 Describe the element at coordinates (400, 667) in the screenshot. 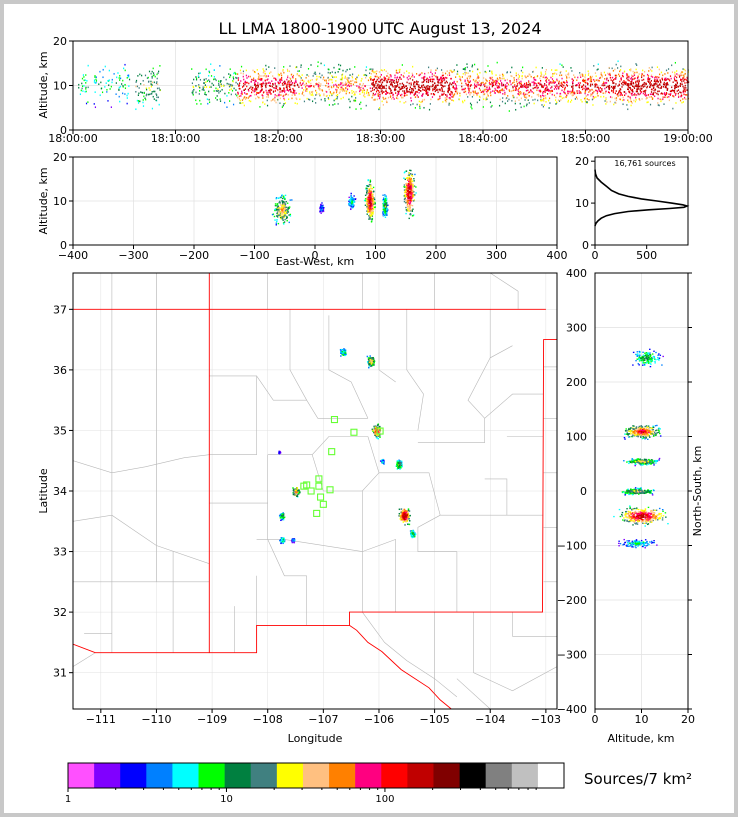

I see `state-line` at that location.